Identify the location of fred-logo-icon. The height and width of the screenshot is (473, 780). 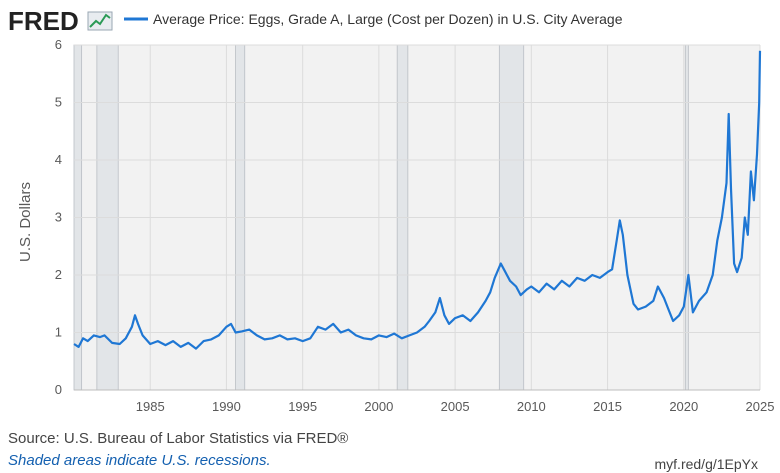
(100, 21).